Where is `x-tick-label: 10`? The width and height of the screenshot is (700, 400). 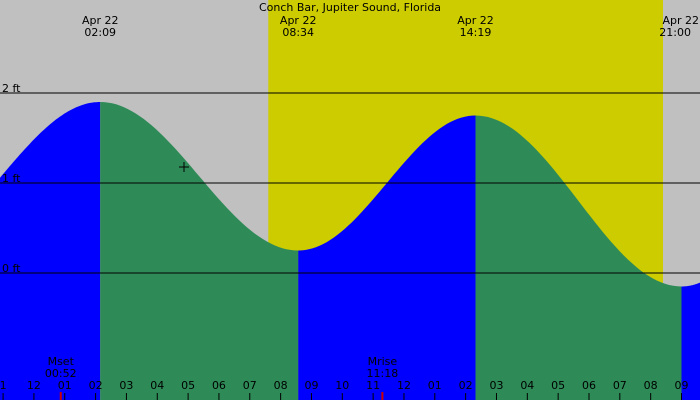 x-tick-label: 10 is located at coordinates (342, 385).